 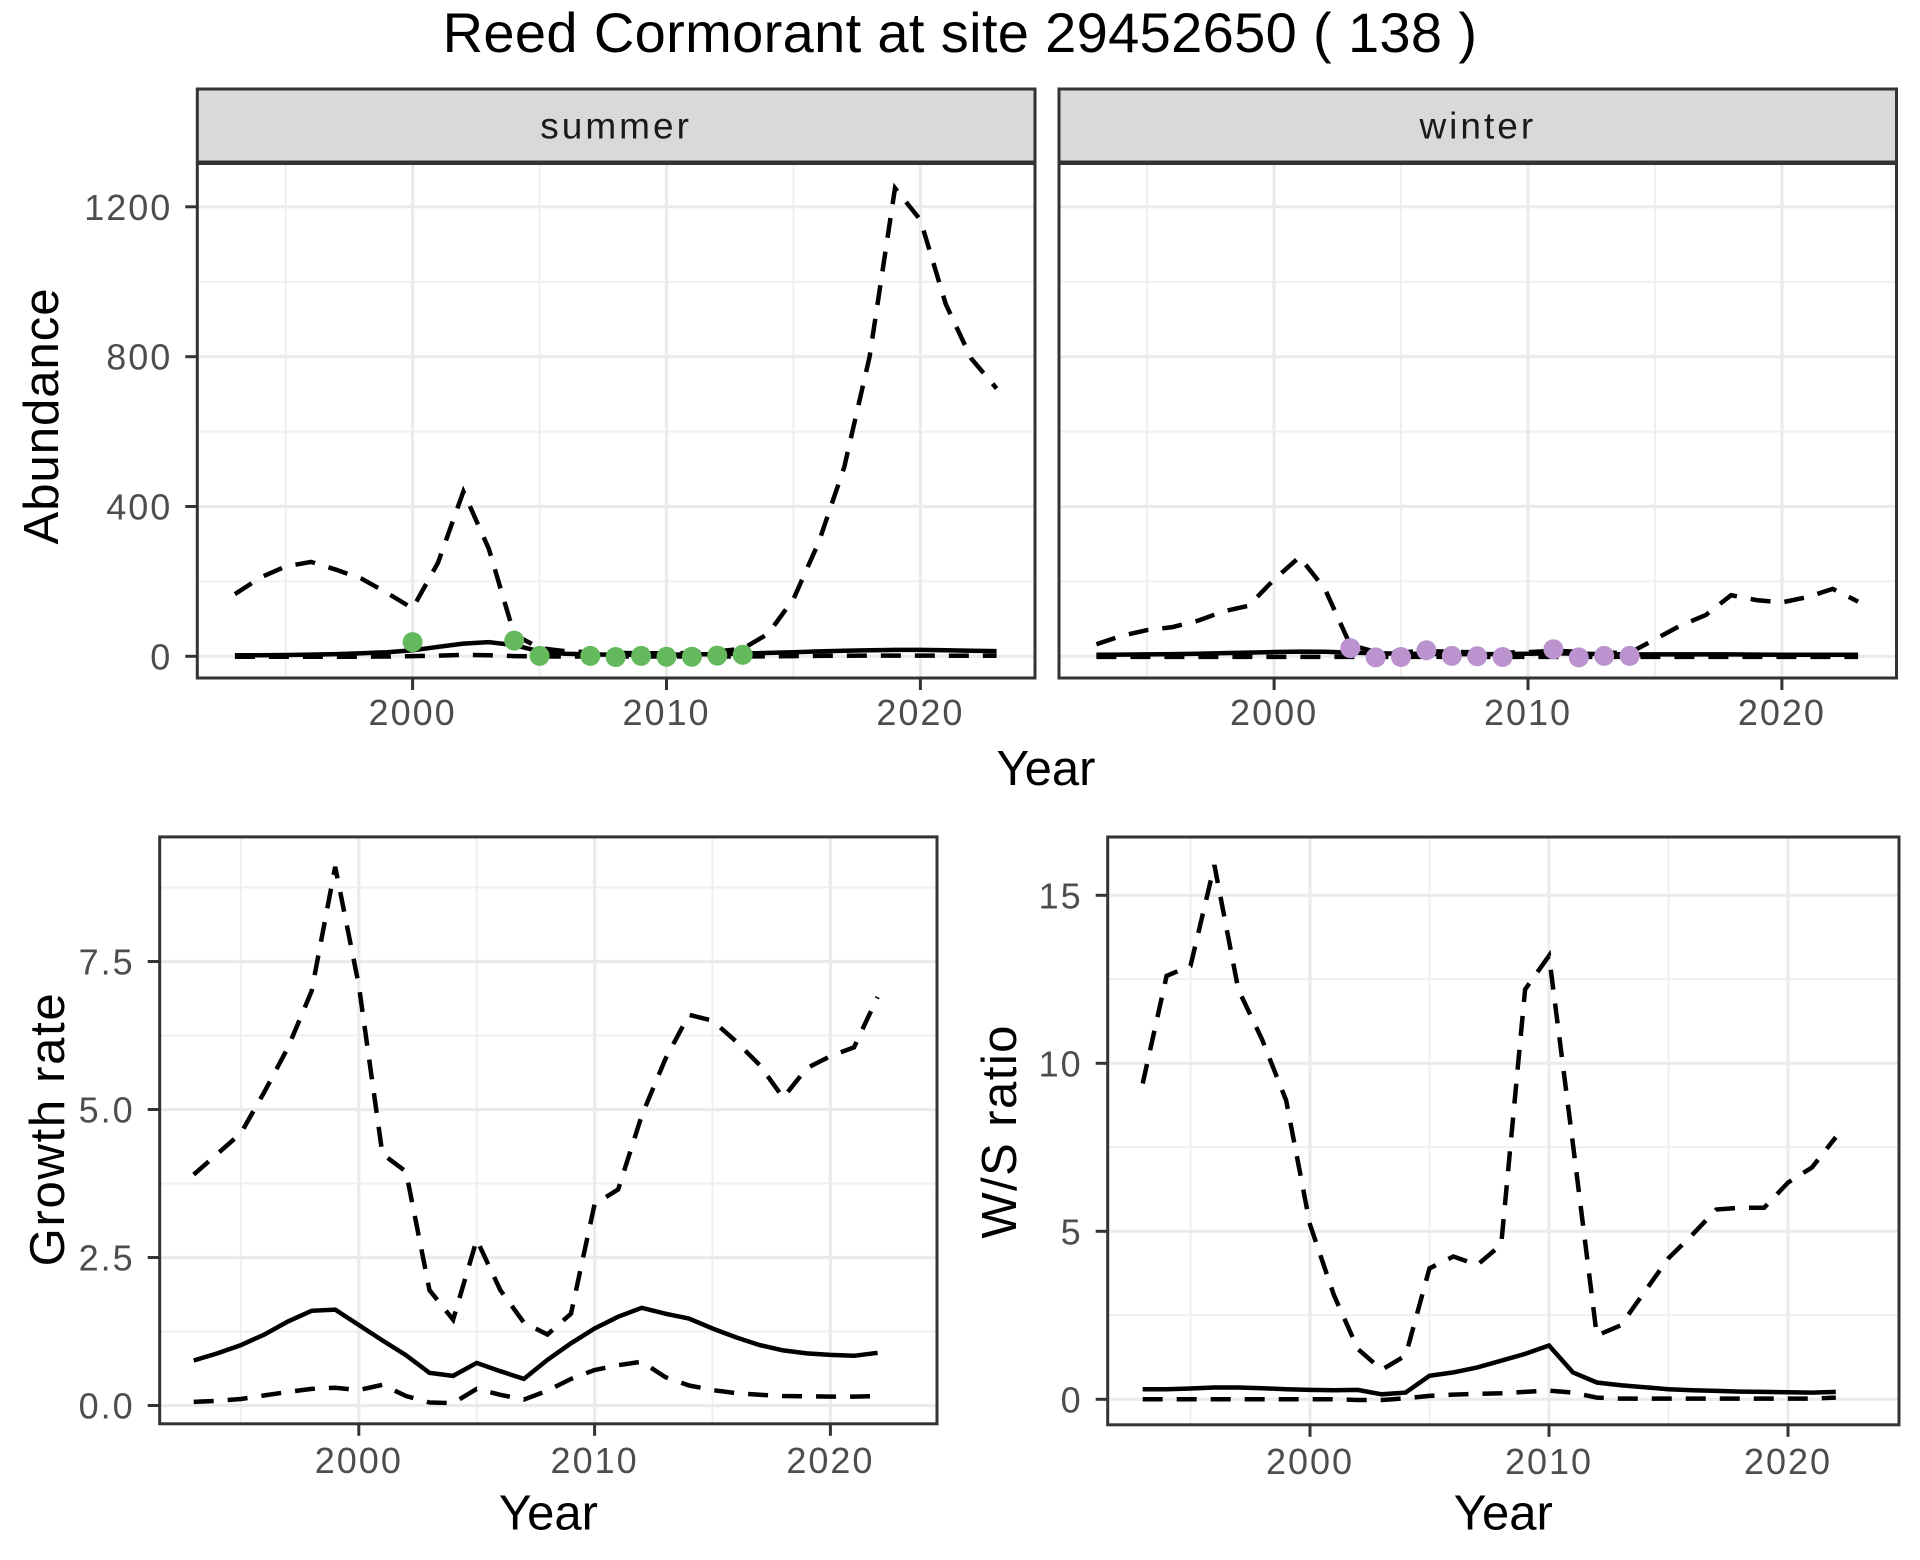 I want to click on svg-text: W/S ratio, so click(x=1000, y=1131).